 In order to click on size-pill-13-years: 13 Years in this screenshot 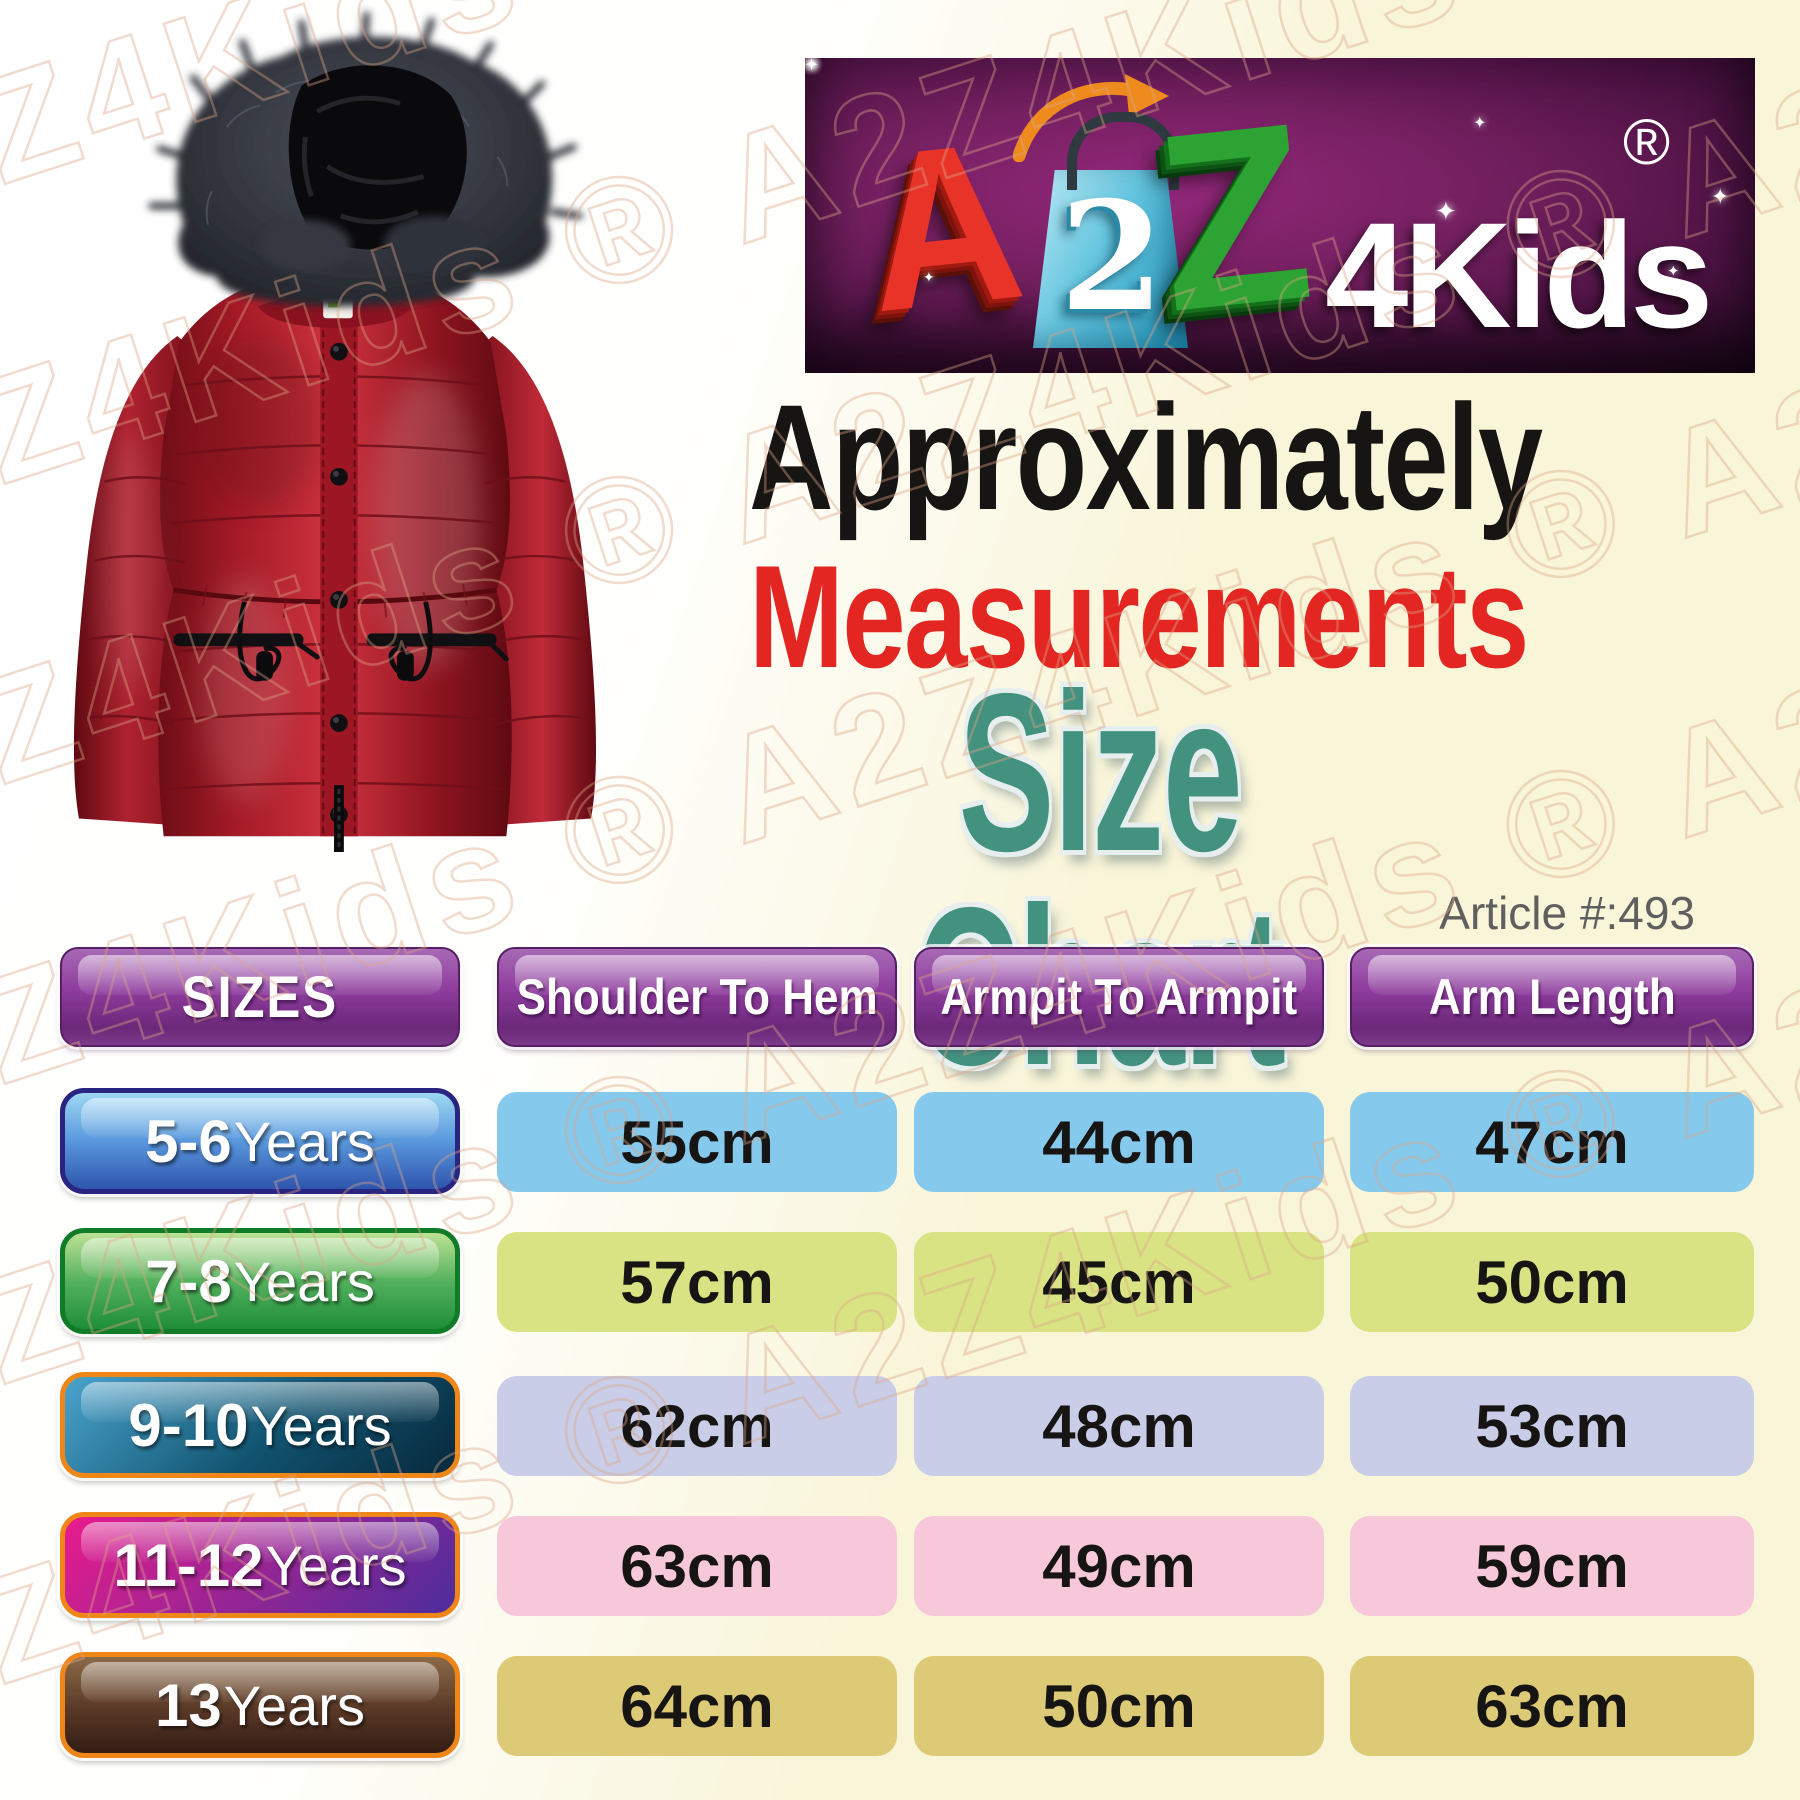, I will do `click(260, 1705)`.